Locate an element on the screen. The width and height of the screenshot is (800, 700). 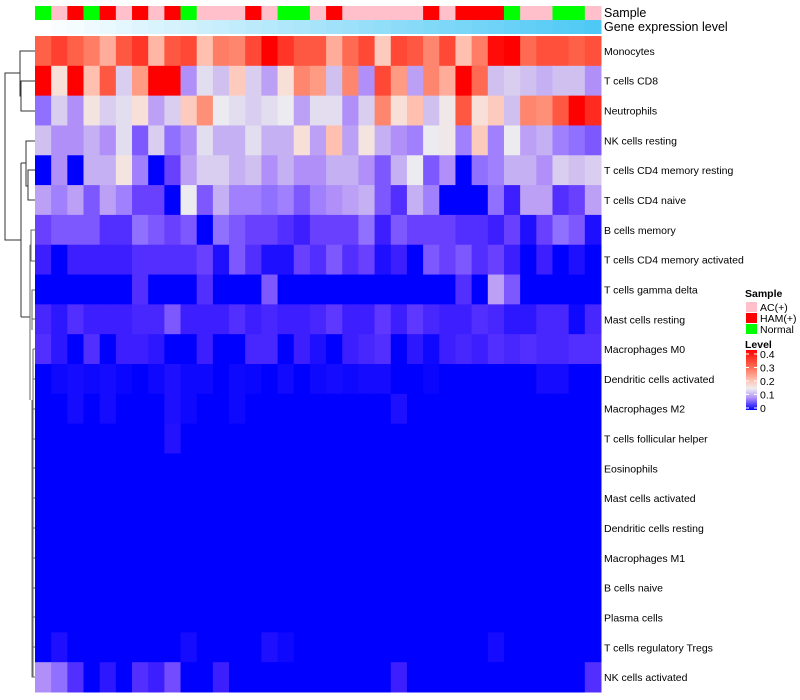
legend-swatch-ham is located at coordinates (751, 318).